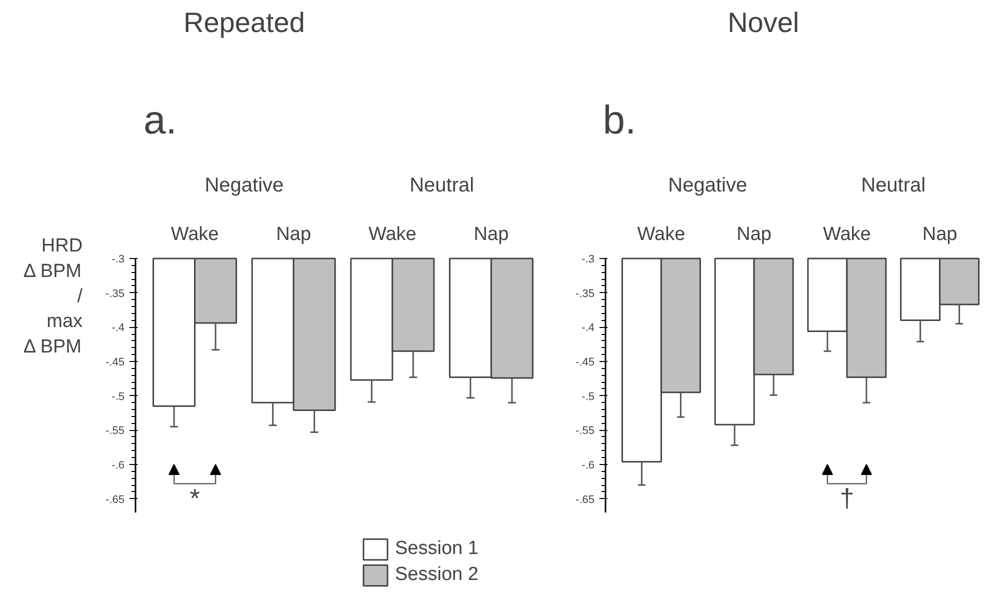 The height and width of the screenshot is (593, 998). What do you see at coordinates (244, 22) in the screenshot?
I see `chart-title: Repeated` at bounding box center [244, 22].